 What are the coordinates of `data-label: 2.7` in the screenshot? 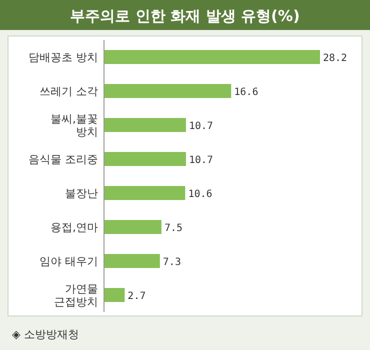 It's located at (137, 296).